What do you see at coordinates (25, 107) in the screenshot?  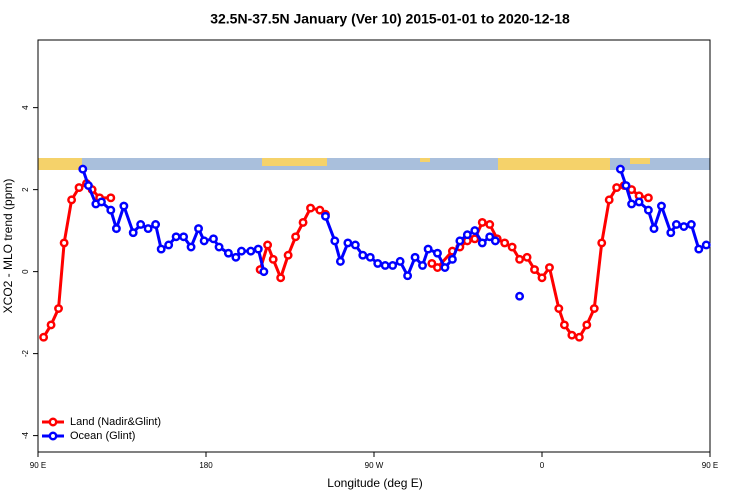 I see `y-tick-label: 4` at bounding box center [25, 107].